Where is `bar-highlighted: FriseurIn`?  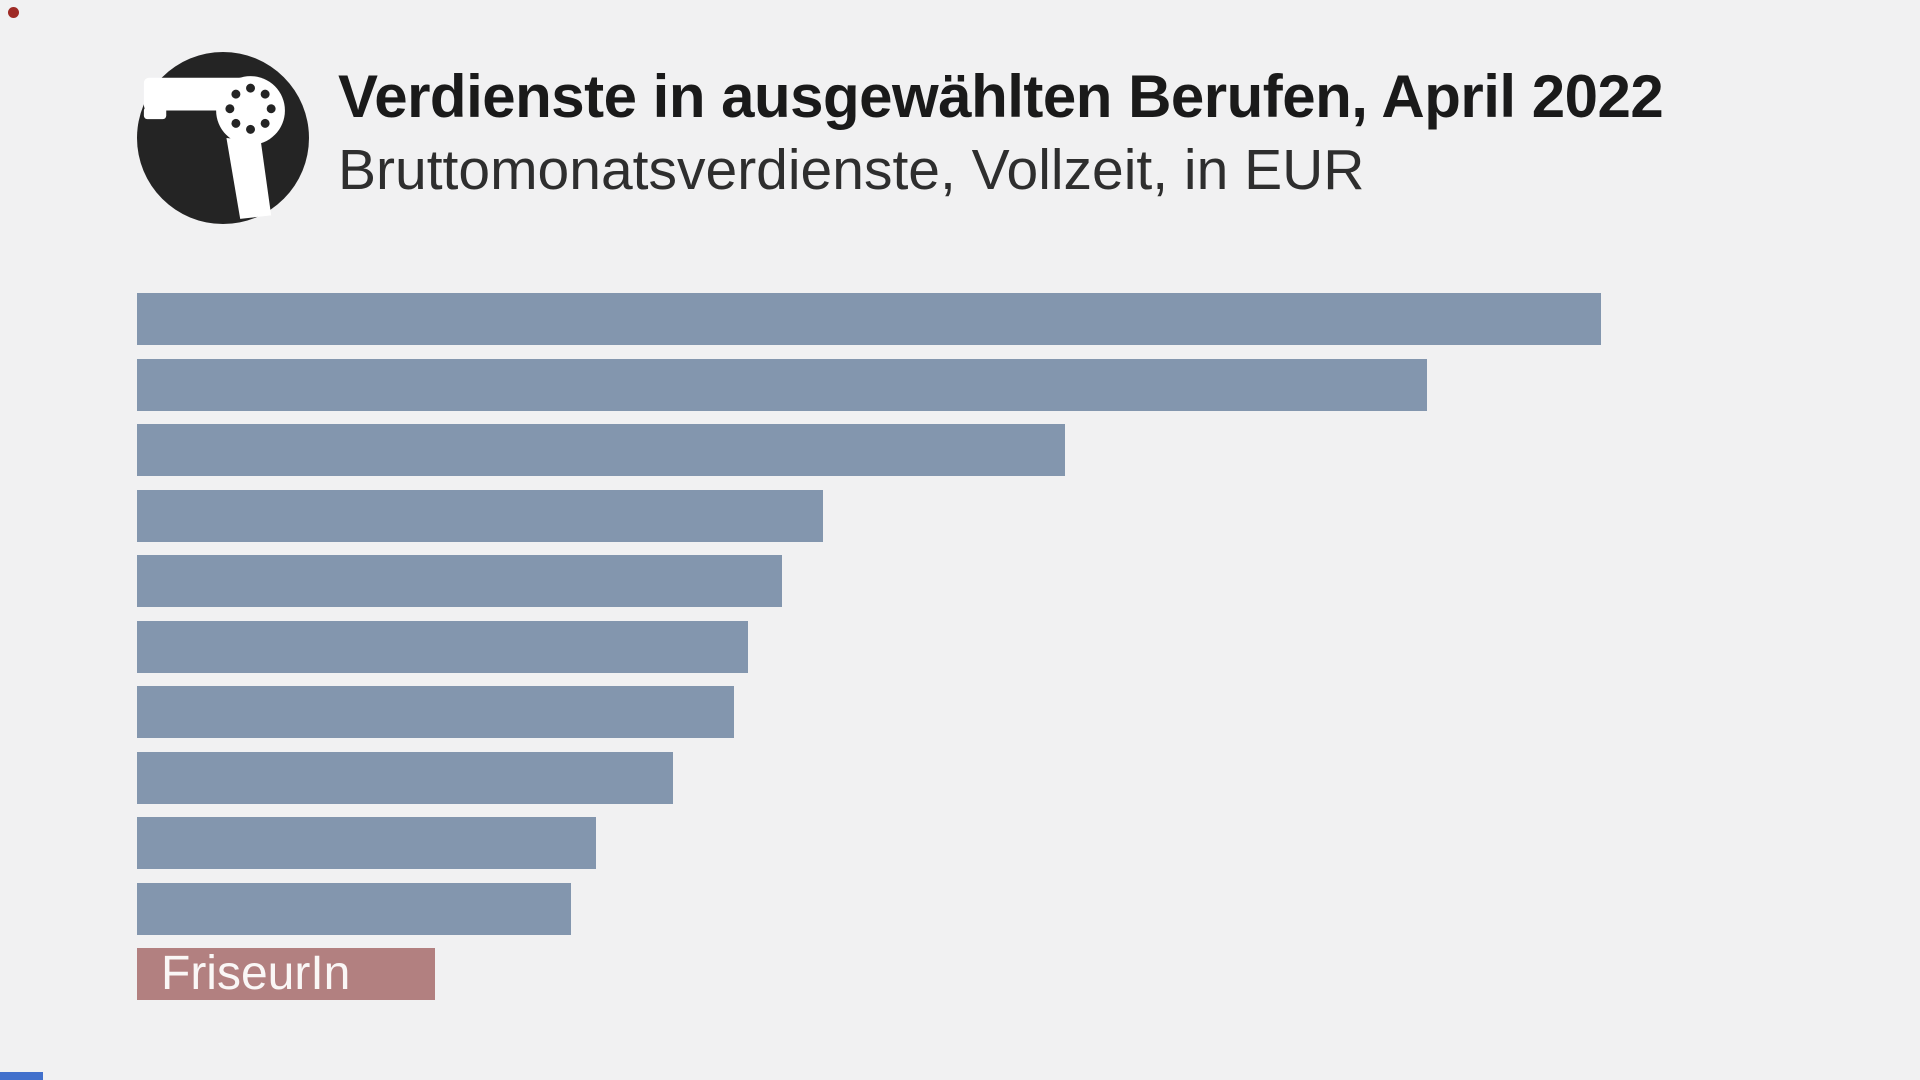 bar-highlighted: FriseurIn is located at coordinates (286, 974).